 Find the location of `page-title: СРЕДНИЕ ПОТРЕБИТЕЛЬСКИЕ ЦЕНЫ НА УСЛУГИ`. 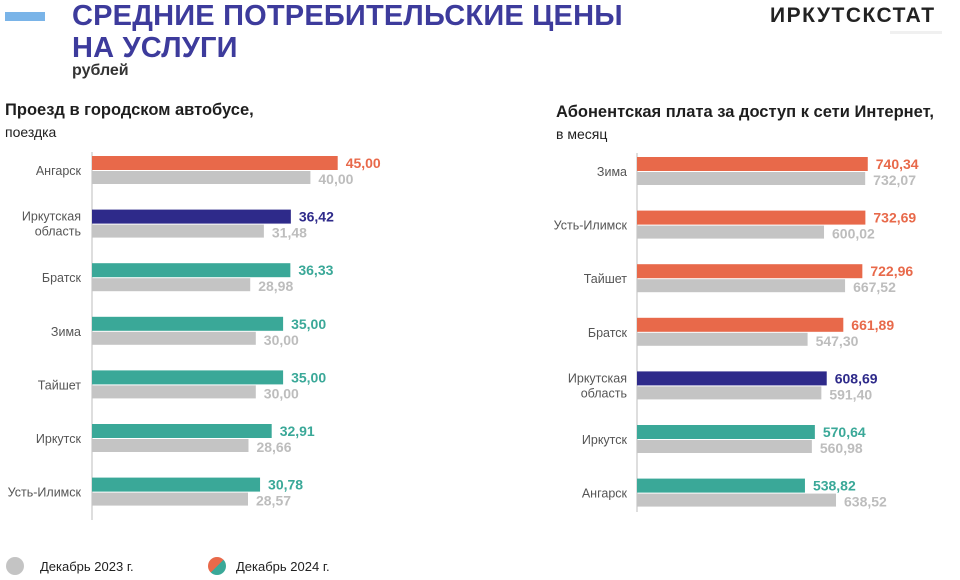

page-title: СРЕДНИЕ ПОТРЕБИТЕЛЬСКИЕ ЦЕНЫ НА УСЛУГИ is located at coordinates (347, 32).